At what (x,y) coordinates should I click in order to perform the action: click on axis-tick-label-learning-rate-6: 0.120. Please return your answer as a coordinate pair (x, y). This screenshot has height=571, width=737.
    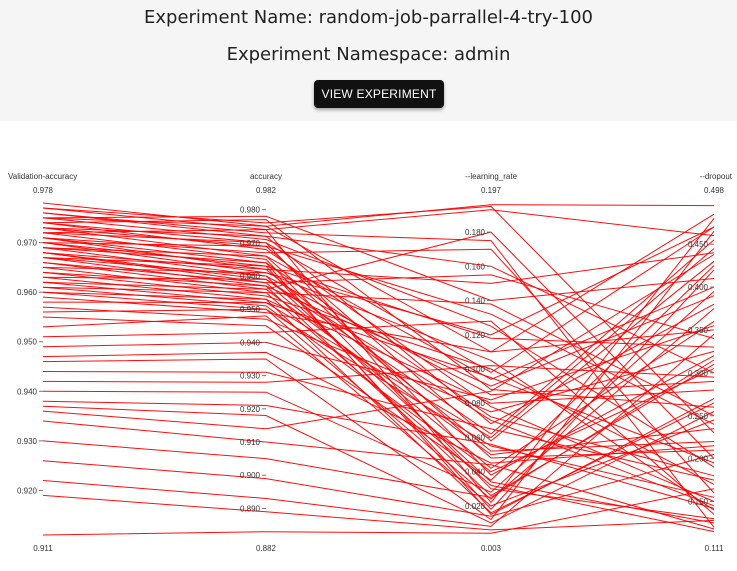
    Looking at the image, I should click on (475, 335).